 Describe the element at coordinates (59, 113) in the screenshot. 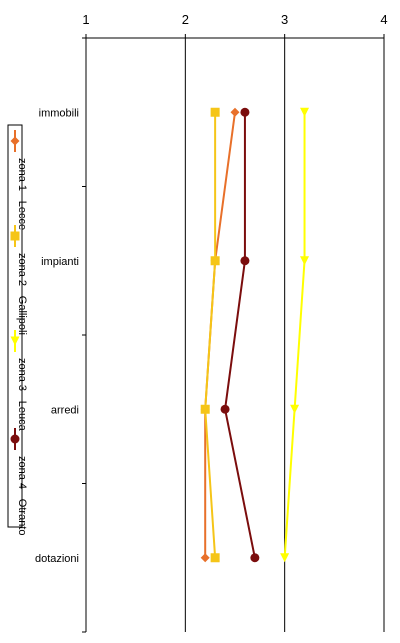

I see `category-label: immobili` at that location.